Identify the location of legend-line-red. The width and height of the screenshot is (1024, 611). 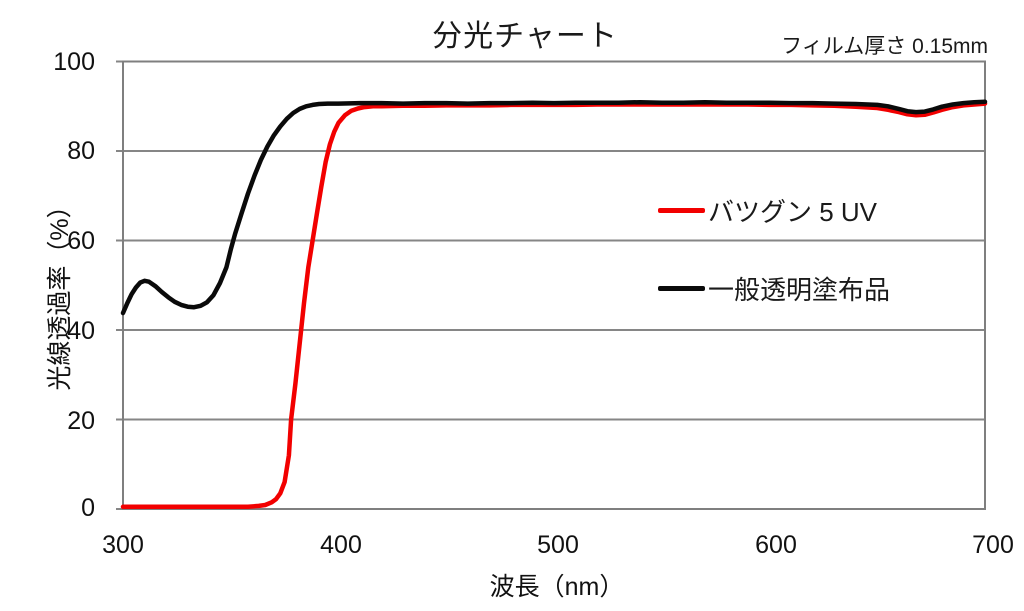
(681, 210).